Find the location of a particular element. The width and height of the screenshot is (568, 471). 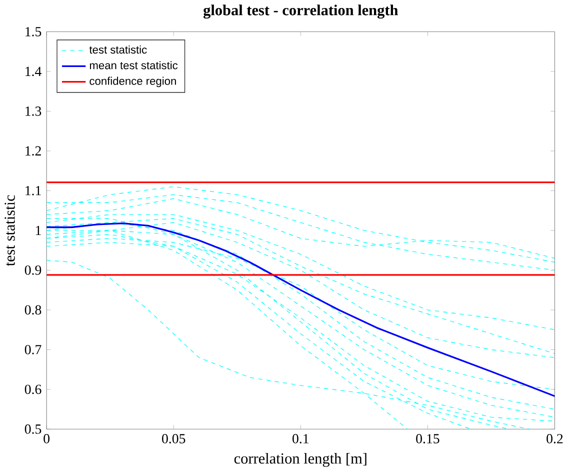

y-tick-label: 0.8 is located at coordinates (33, 309).